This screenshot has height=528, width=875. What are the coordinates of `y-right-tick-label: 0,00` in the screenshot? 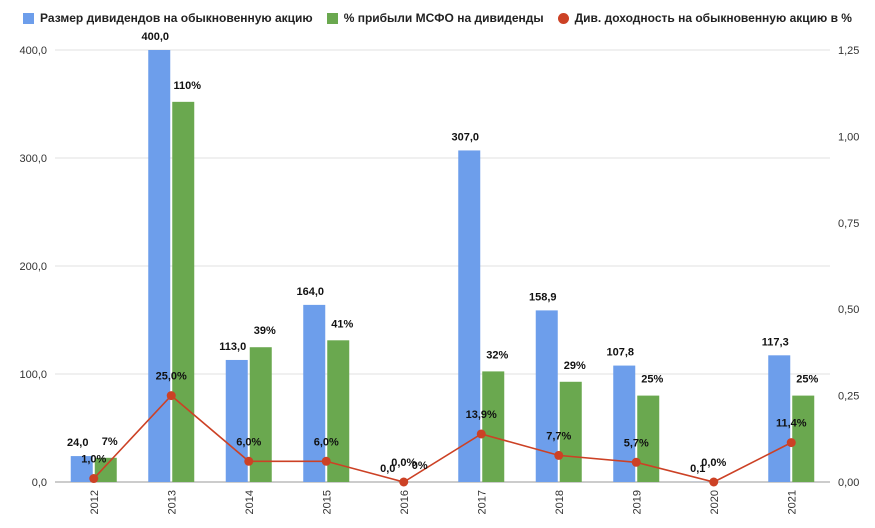 It's located at (848, 483).